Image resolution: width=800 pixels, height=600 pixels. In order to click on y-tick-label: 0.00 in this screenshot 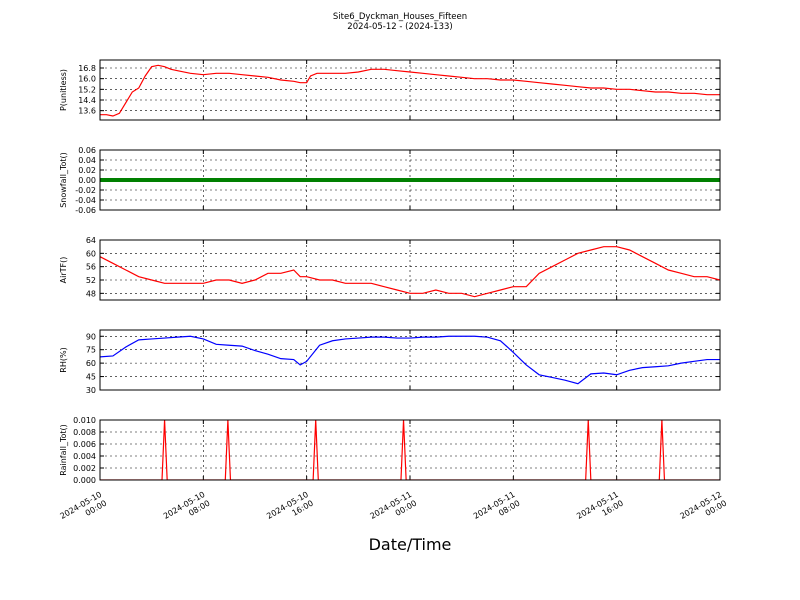, I will do `click(87, 180)`.